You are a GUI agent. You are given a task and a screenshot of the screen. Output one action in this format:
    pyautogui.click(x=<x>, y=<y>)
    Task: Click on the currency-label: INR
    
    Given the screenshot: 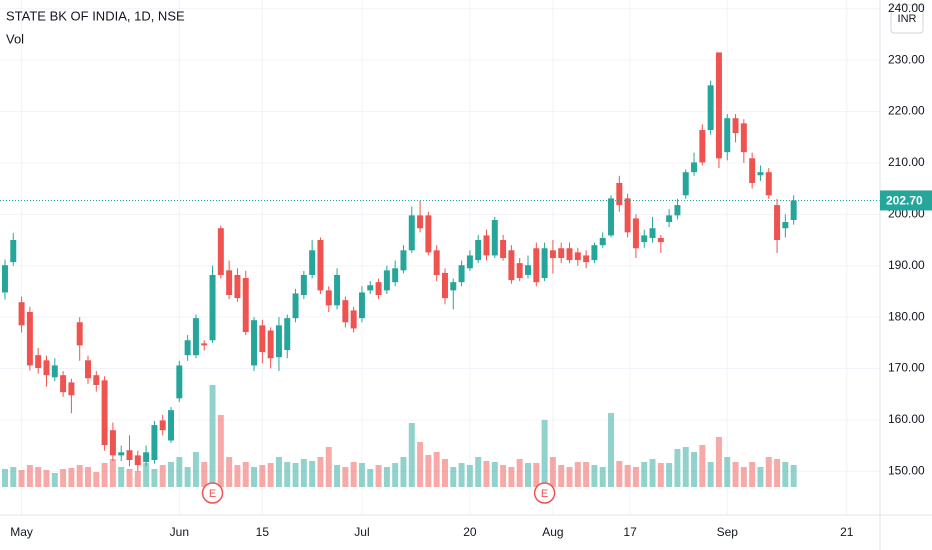 What is the action you would take?
    pyautogui.click(x=907, y=19)
    